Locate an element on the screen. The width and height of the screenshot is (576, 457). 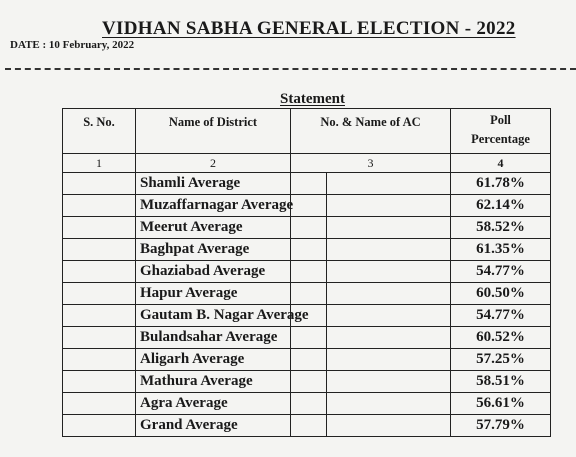
table-row: Mathura Average 58.51% is located at coordinates (306, 381).